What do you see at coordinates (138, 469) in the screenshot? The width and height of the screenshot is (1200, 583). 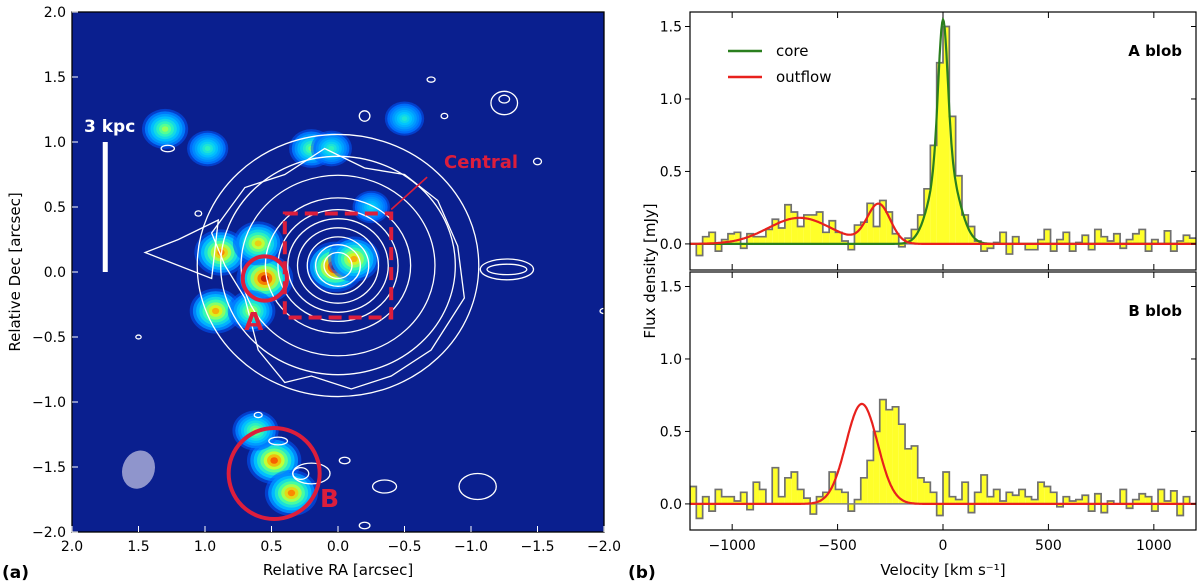 I see `beam-ellipse` at bounding box center [138, 469].